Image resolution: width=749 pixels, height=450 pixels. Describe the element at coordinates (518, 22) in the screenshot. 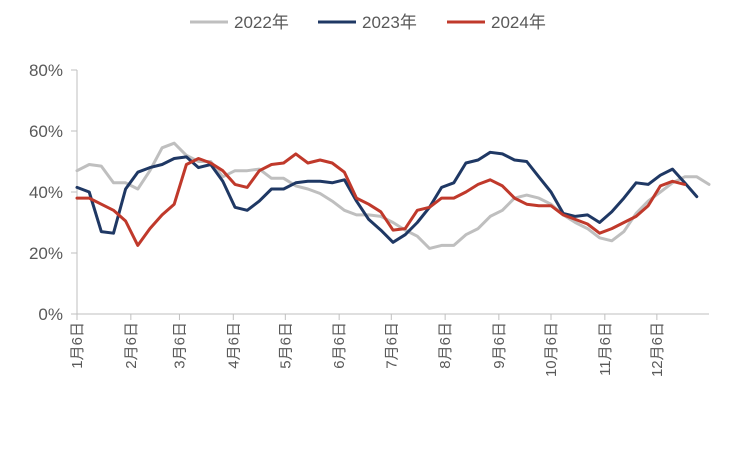

I see `legend-label-3: 2024年` at that location.